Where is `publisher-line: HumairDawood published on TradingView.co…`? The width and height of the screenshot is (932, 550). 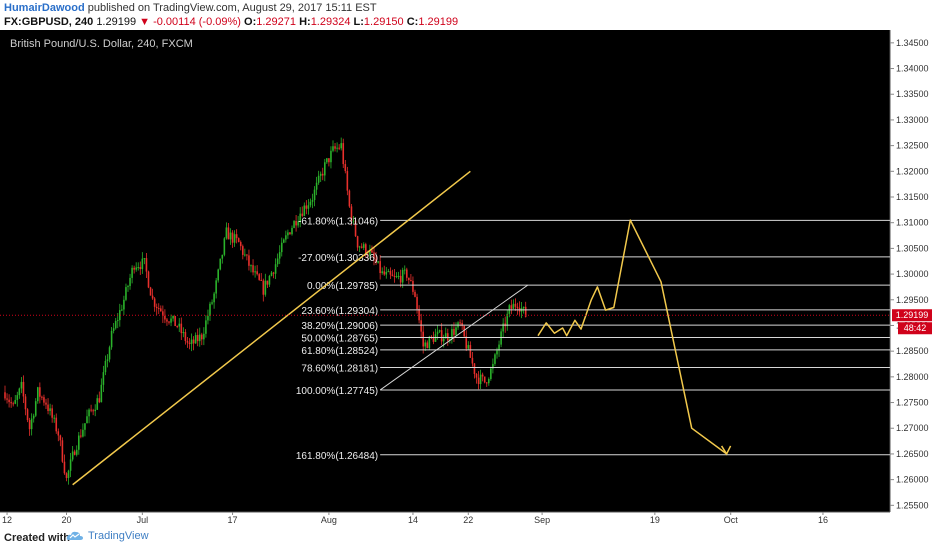
publisher-line: HumairDawood published on TradingView.co… is located at coordinates (190, 8).